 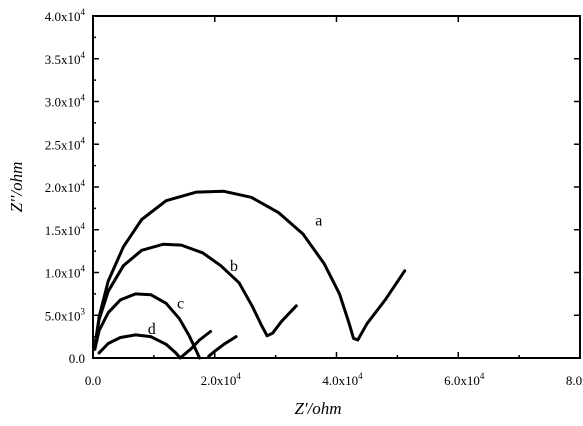 What do you see at coordinates (222, 346) in the screenshot?
I see `curve-tail` at bounding box center [222, 346].